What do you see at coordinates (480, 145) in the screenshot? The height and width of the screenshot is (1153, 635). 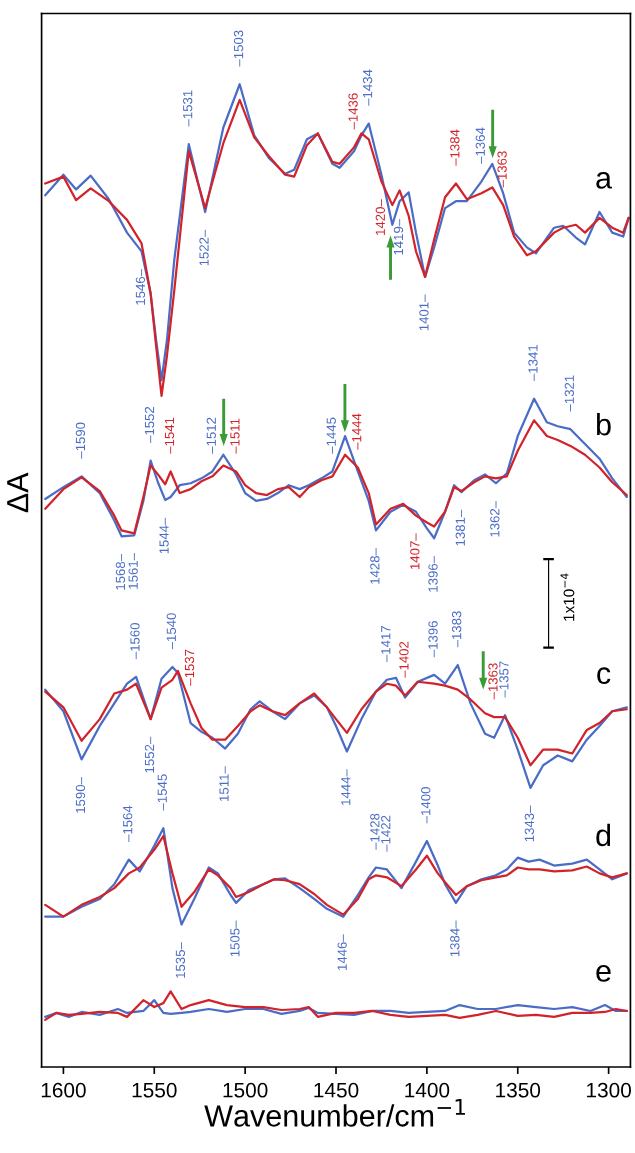 I see `annotation: –1364` at bounding box center [480, 145].